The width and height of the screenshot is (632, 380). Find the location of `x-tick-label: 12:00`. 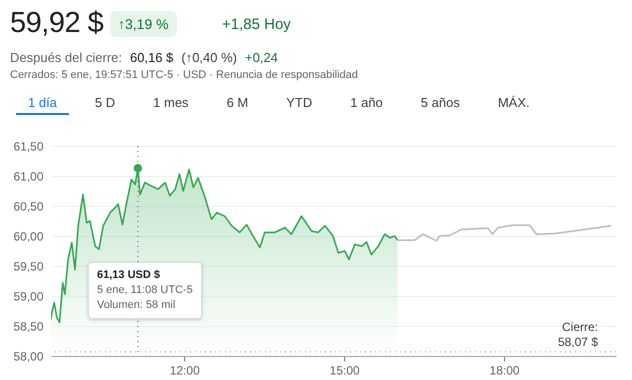

x-tick-label: 12:00 is located at coordinates (185, 371).